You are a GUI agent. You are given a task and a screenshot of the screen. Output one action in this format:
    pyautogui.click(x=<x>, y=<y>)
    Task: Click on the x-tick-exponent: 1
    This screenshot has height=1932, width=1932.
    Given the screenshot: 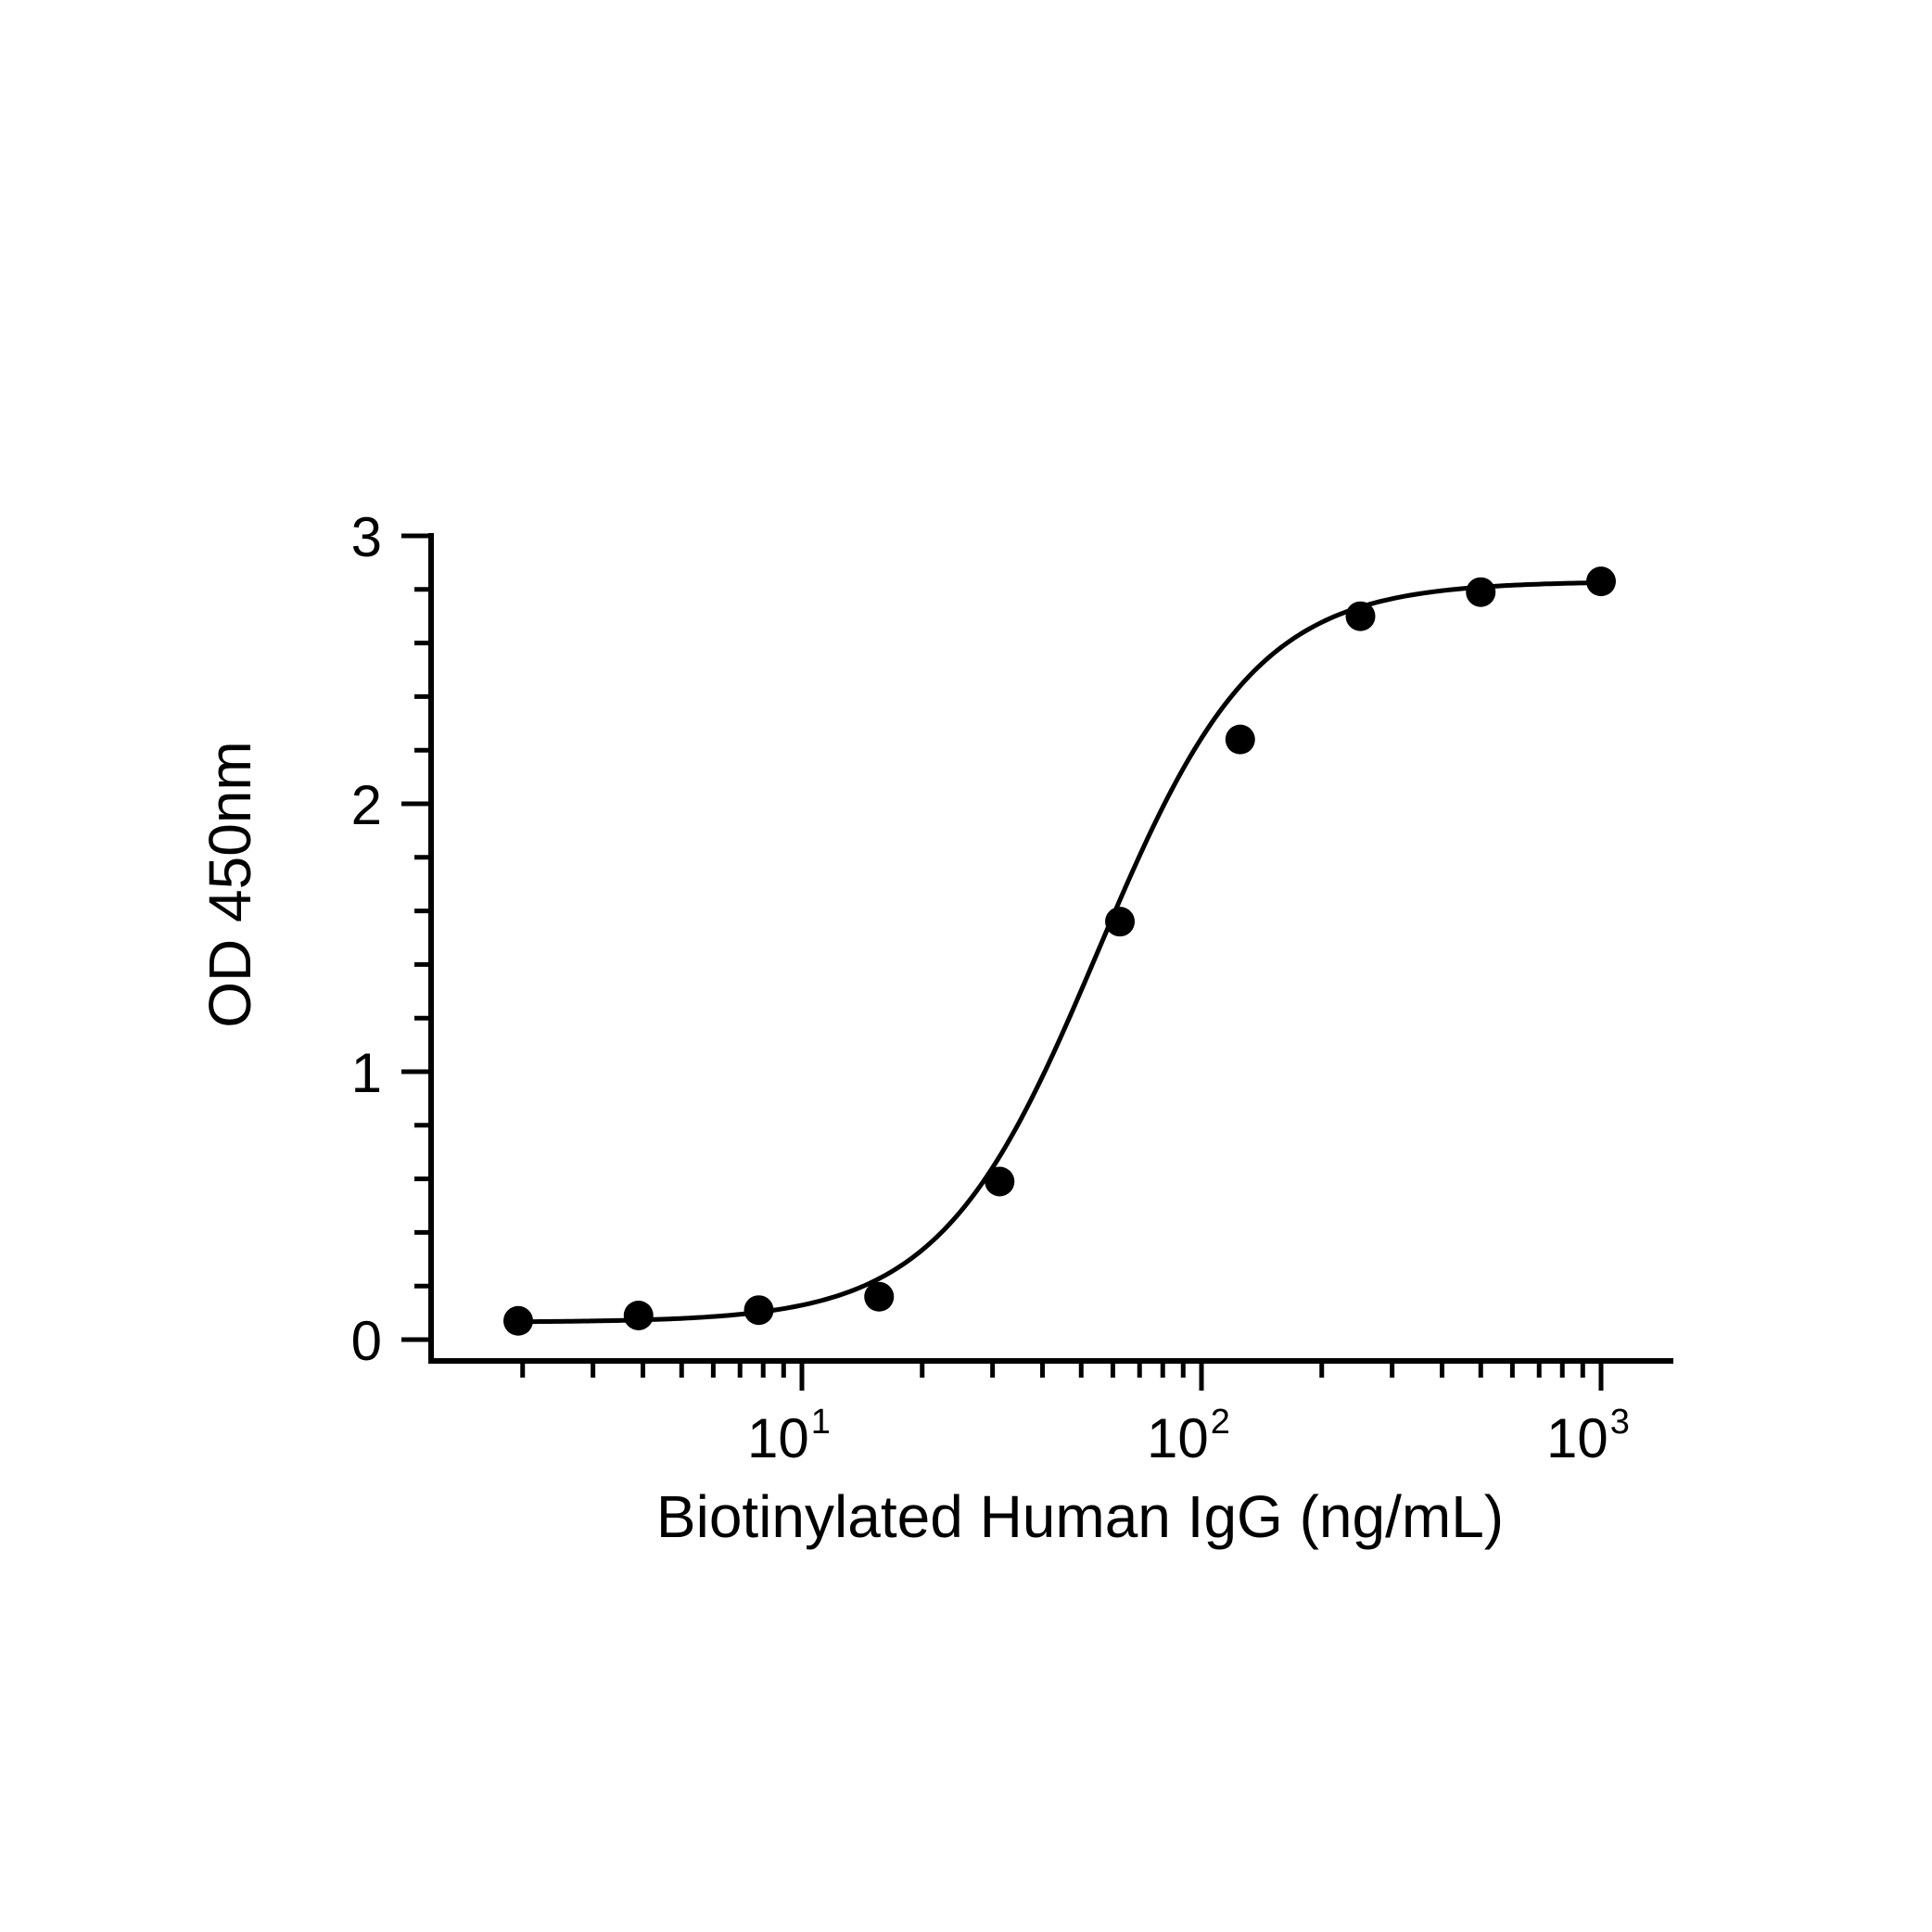 What is the action you would take?
    pyautogui.click(x=821, y=1422)
    